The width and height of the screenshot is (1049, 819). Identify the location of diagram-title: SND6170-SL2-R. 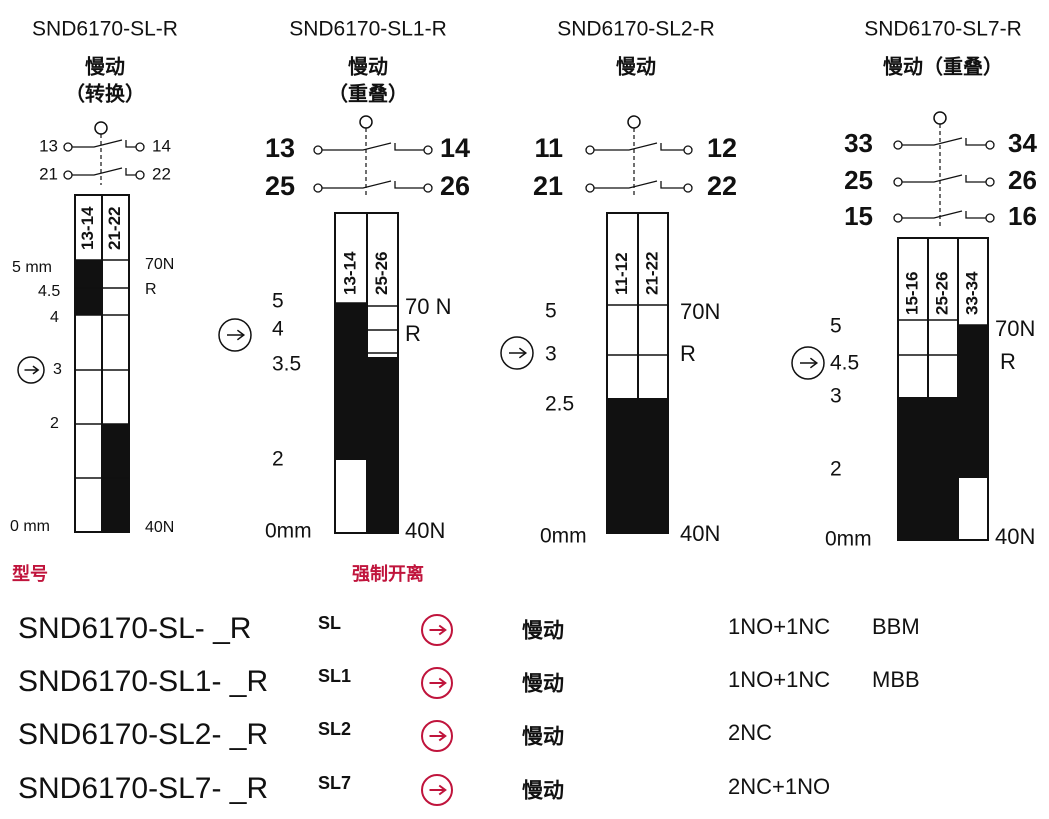
(636, 29).